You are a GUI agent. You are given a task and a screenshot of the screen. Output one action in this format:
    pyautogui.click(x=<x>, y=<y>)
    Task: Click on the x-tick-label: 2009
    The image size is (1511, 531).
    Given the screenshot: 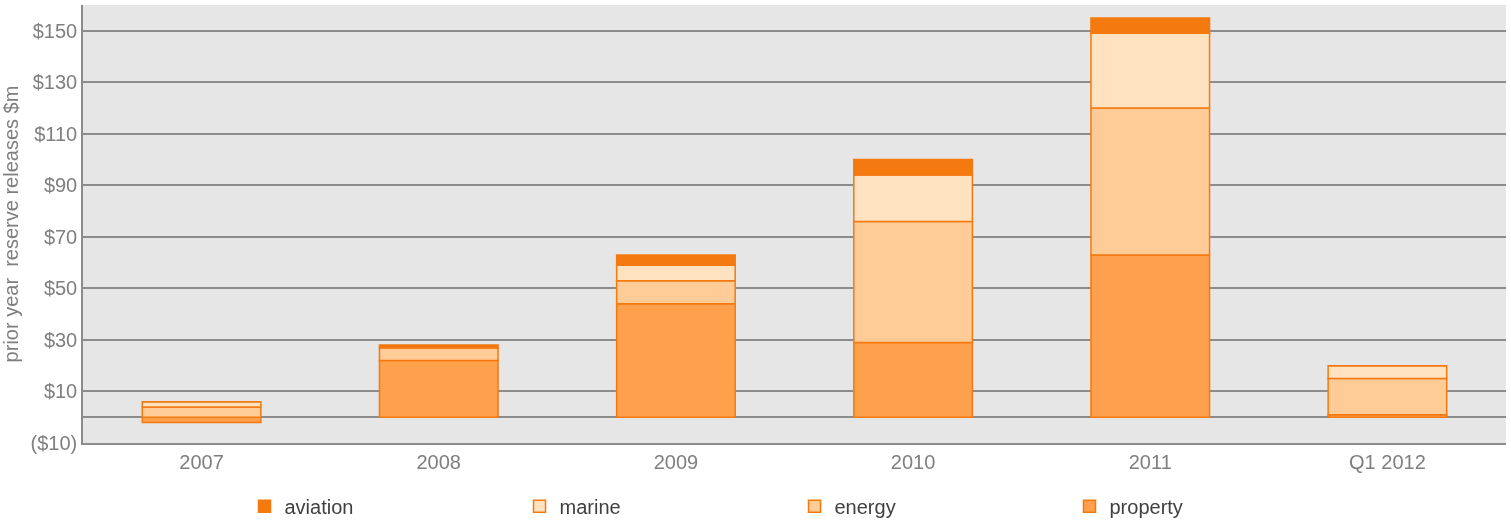 What is the action you would take?
    pyautogui.click(x=676, y=461)
    